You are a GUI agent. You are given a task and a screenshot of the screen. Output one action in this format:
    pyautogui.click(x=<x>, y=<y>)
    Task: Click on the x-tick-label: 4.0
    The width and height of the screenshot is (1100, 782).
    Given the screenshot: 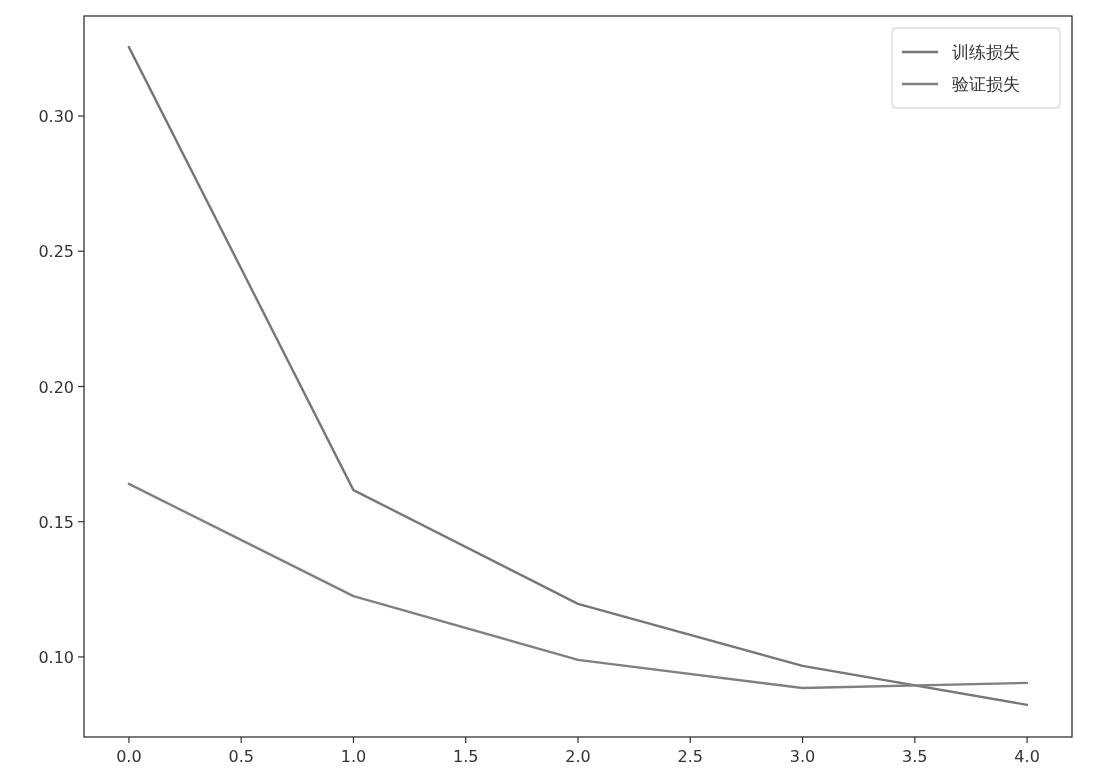 What is the action you would take?
    pyautogui.click(x=1027, y=756)
    